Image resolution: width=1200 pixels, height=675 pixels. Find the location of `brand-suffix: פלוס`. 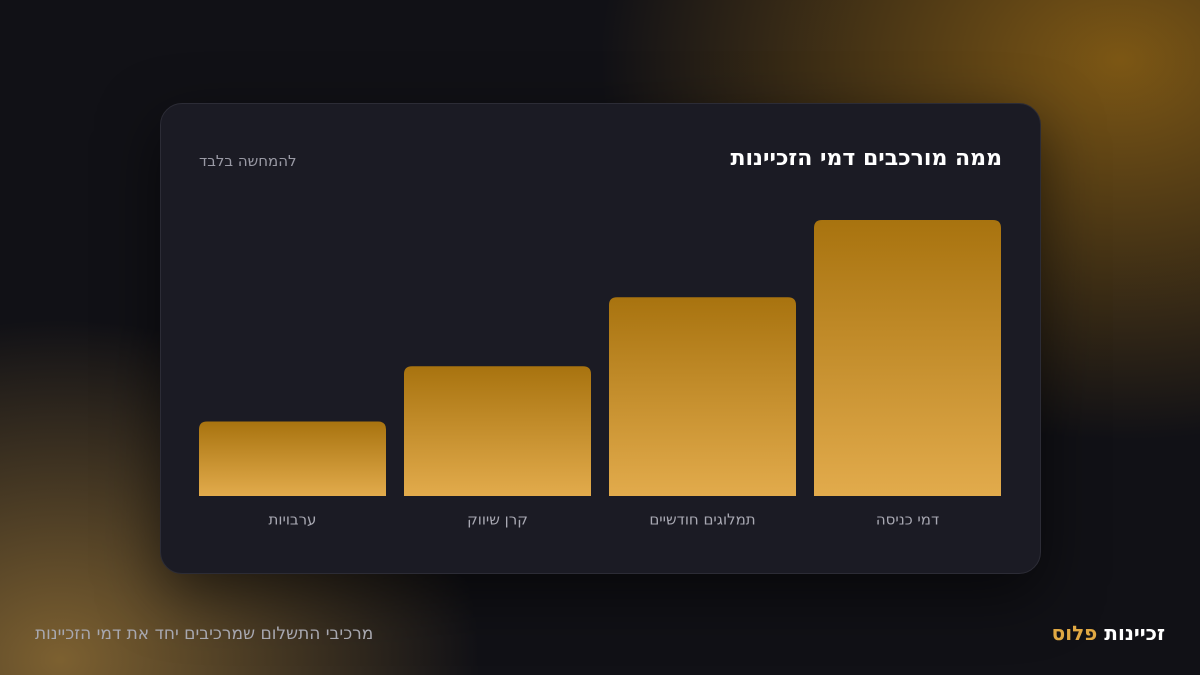

brand-suffix: פלוס is located at coordinates (1074, 633).